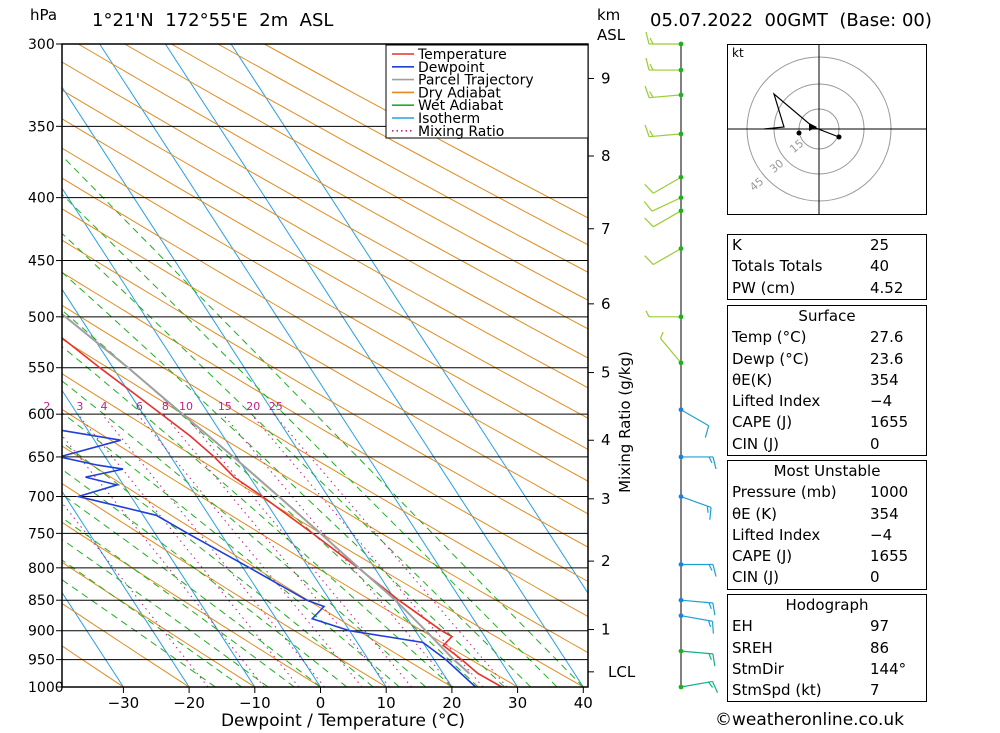  Describe the element at coordinates (769, 337) in the screenshot. I see `surface-label: Temp (°C)` at that location.